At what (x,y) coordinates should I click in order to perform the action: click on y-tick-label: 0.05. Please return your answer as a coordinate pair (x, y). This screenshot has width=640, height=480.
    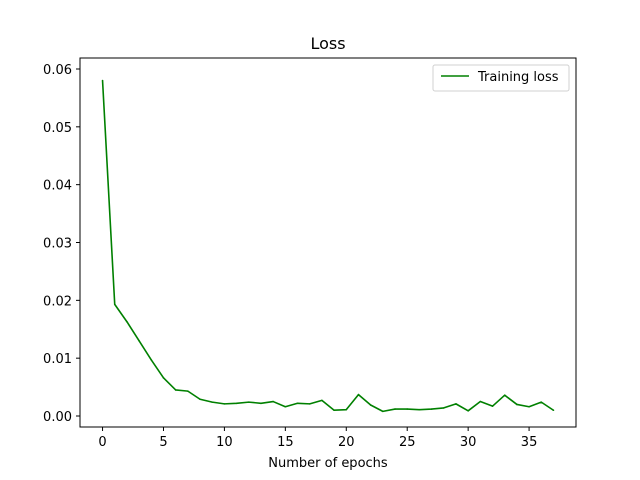
    Looking at the image, I should click on (57, 128).